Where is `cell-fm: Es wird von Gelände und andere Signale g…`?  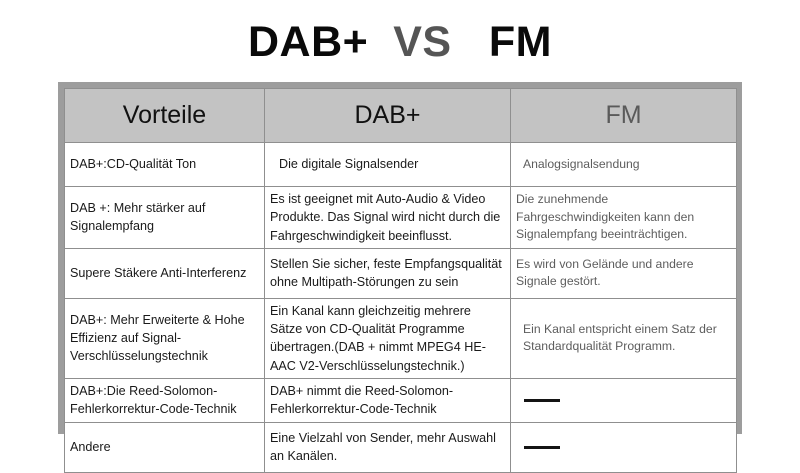 cell-fm: Es wird von Gelände und andere Signale g… is located at coordinates (623, 273).